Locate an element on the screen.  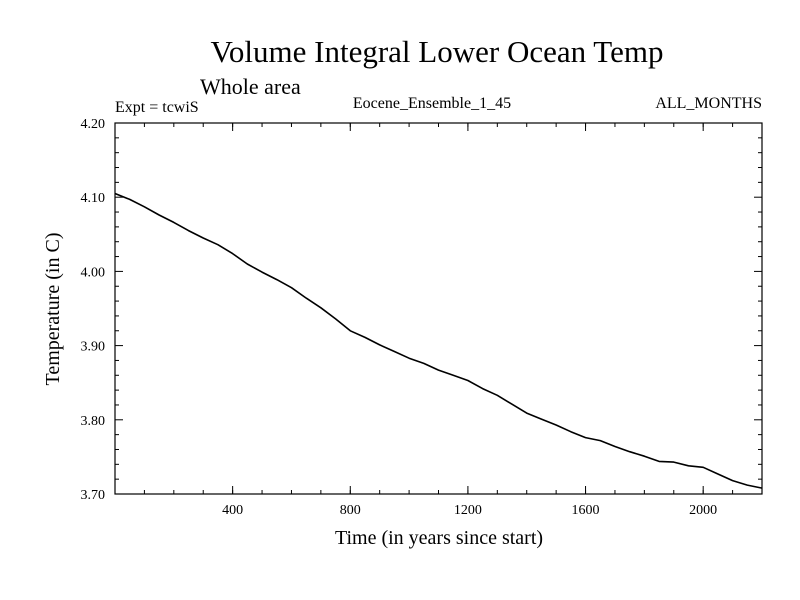
x-axis-label: Time (in years since start) is located at coordinates (439, 538).